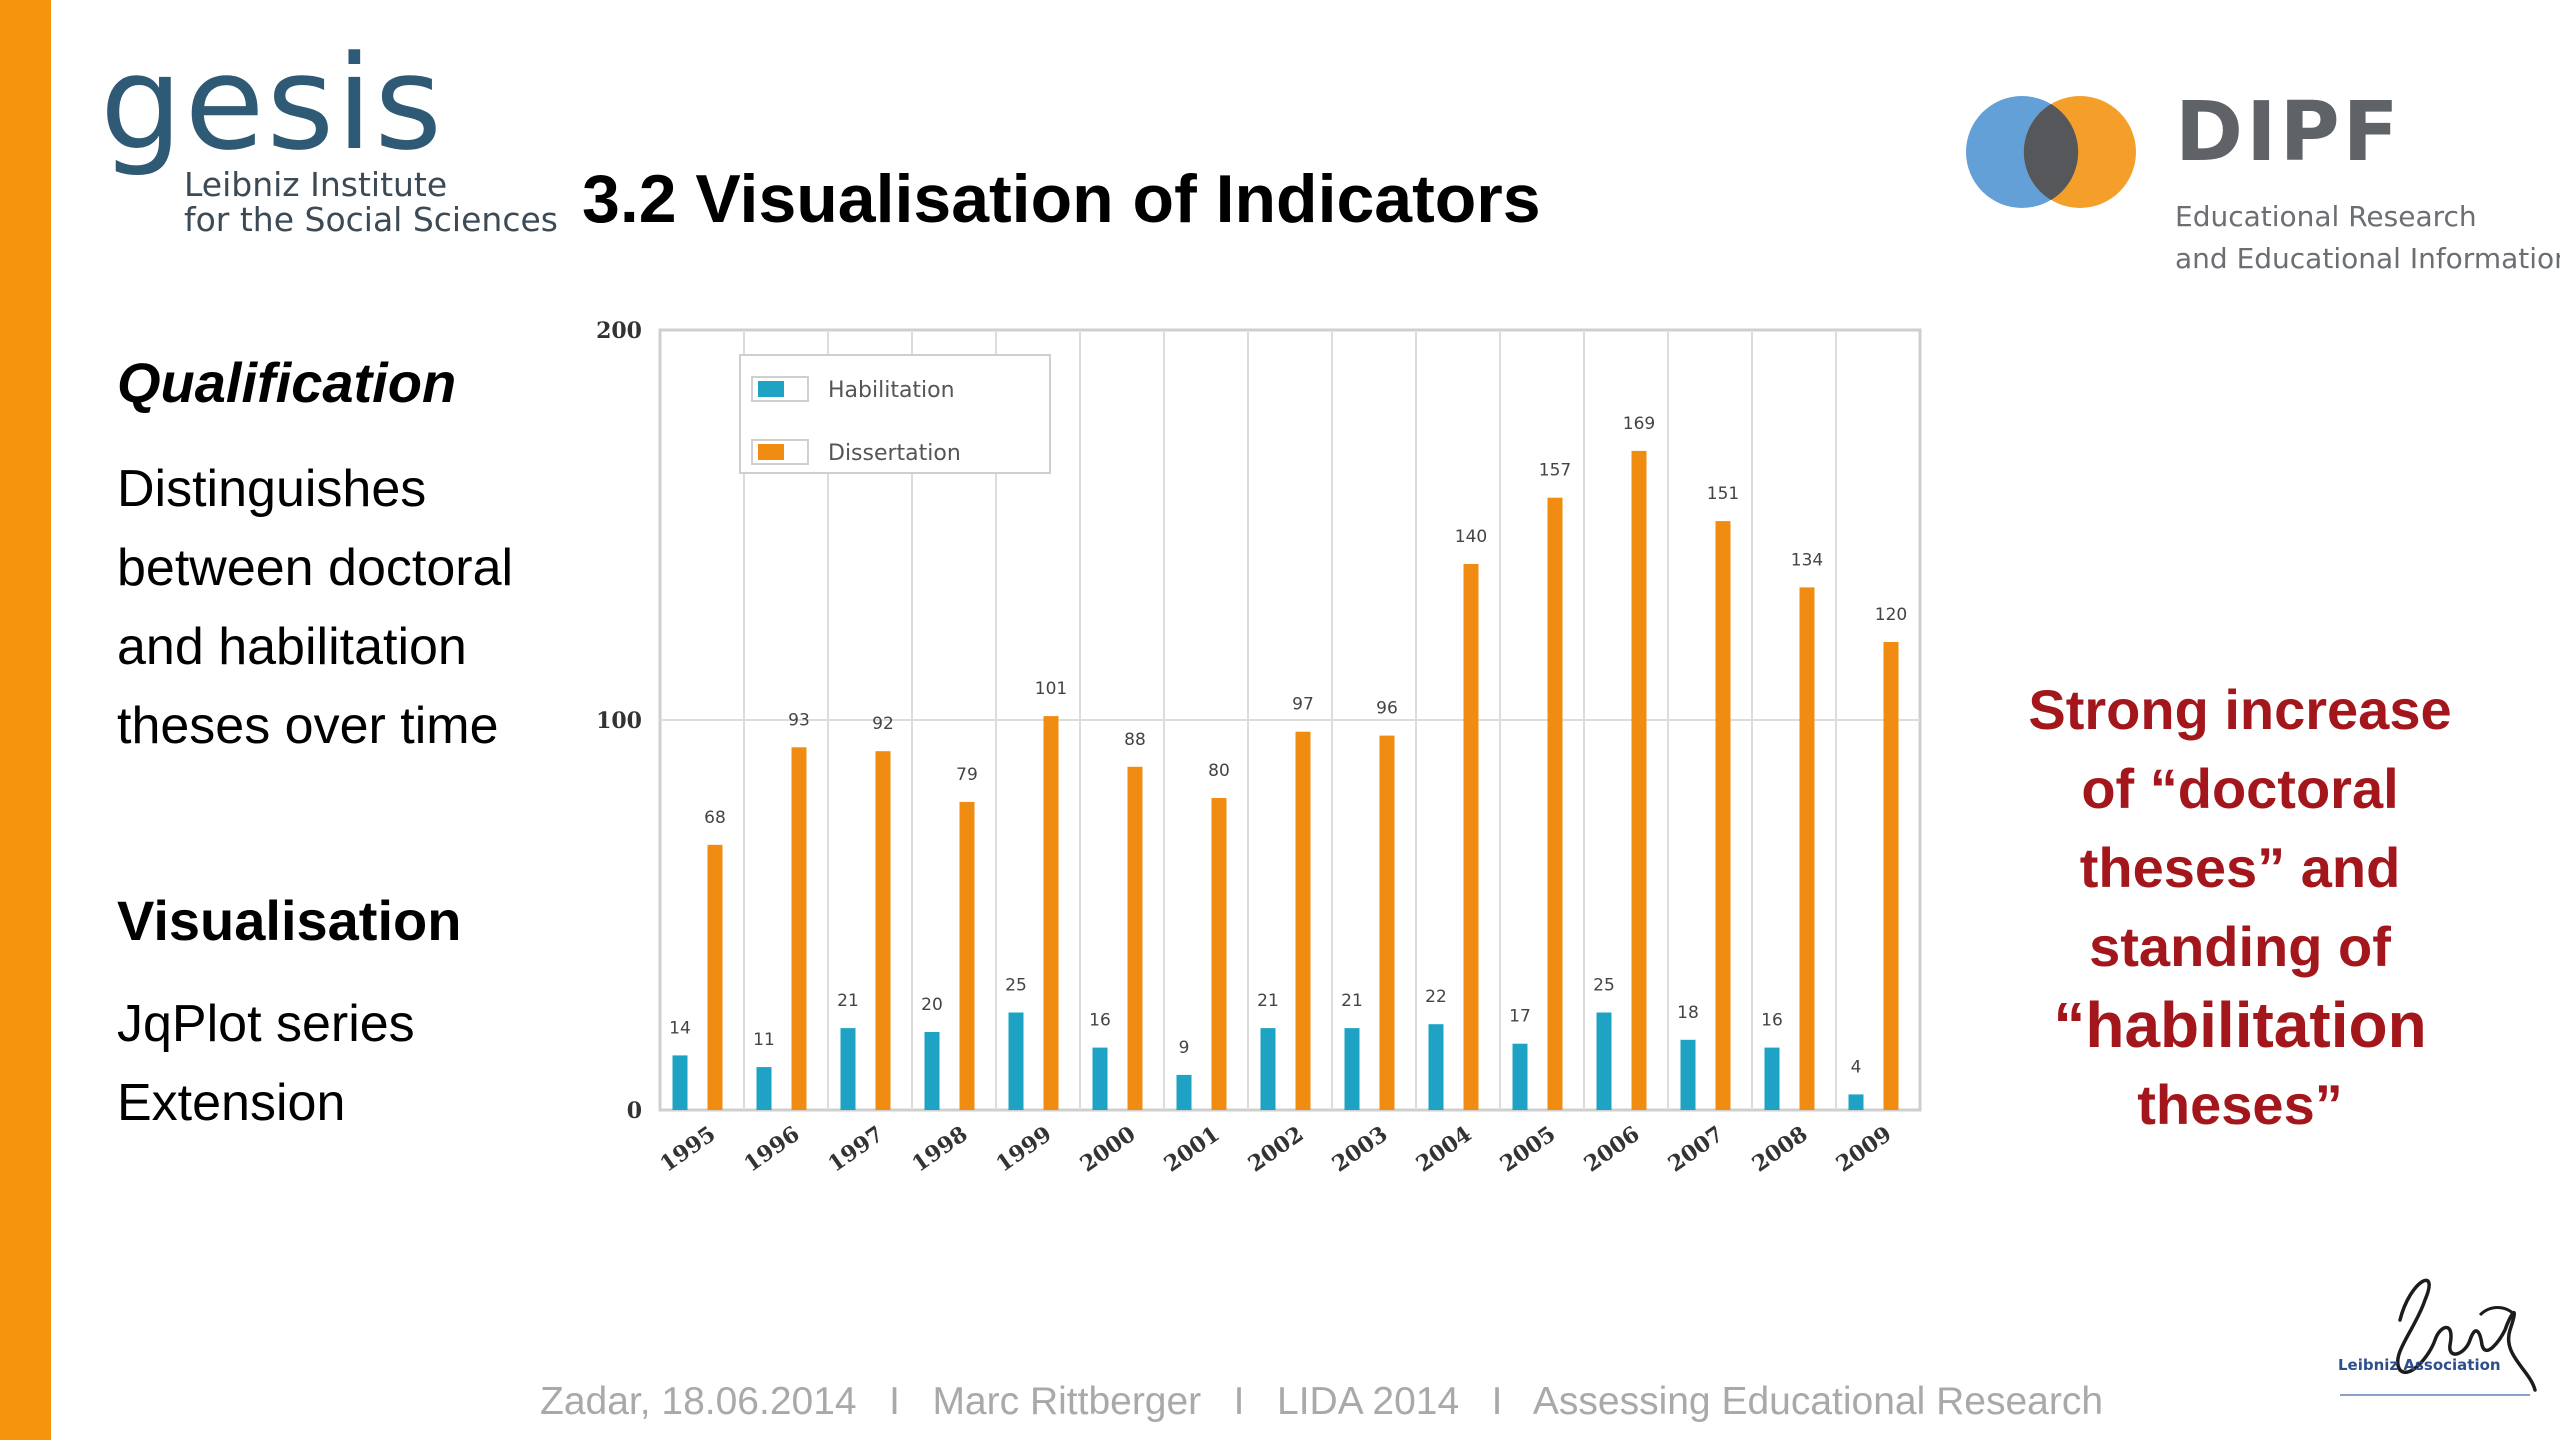  What do you see at coordinates (855, 1149) in the screenshot?
I see `x-tick-label: 1997` at bounding box center [855, 1149].